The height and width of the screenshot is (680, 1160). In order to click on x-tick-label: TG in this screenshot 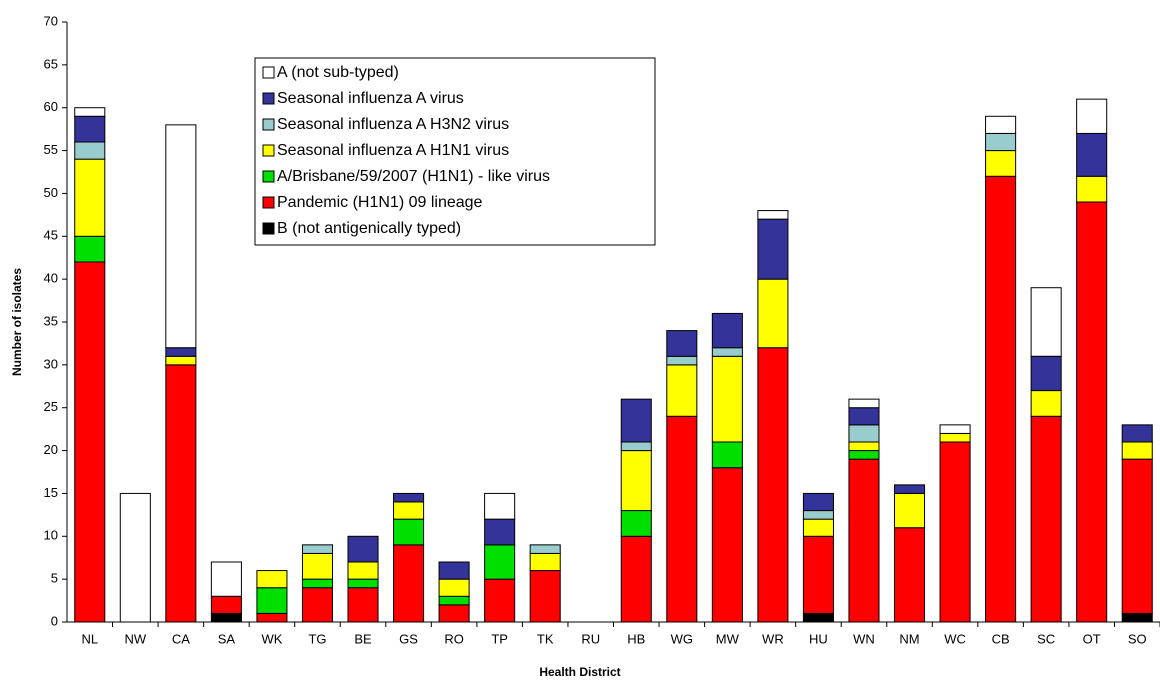, I will do `click(317, 638)`.